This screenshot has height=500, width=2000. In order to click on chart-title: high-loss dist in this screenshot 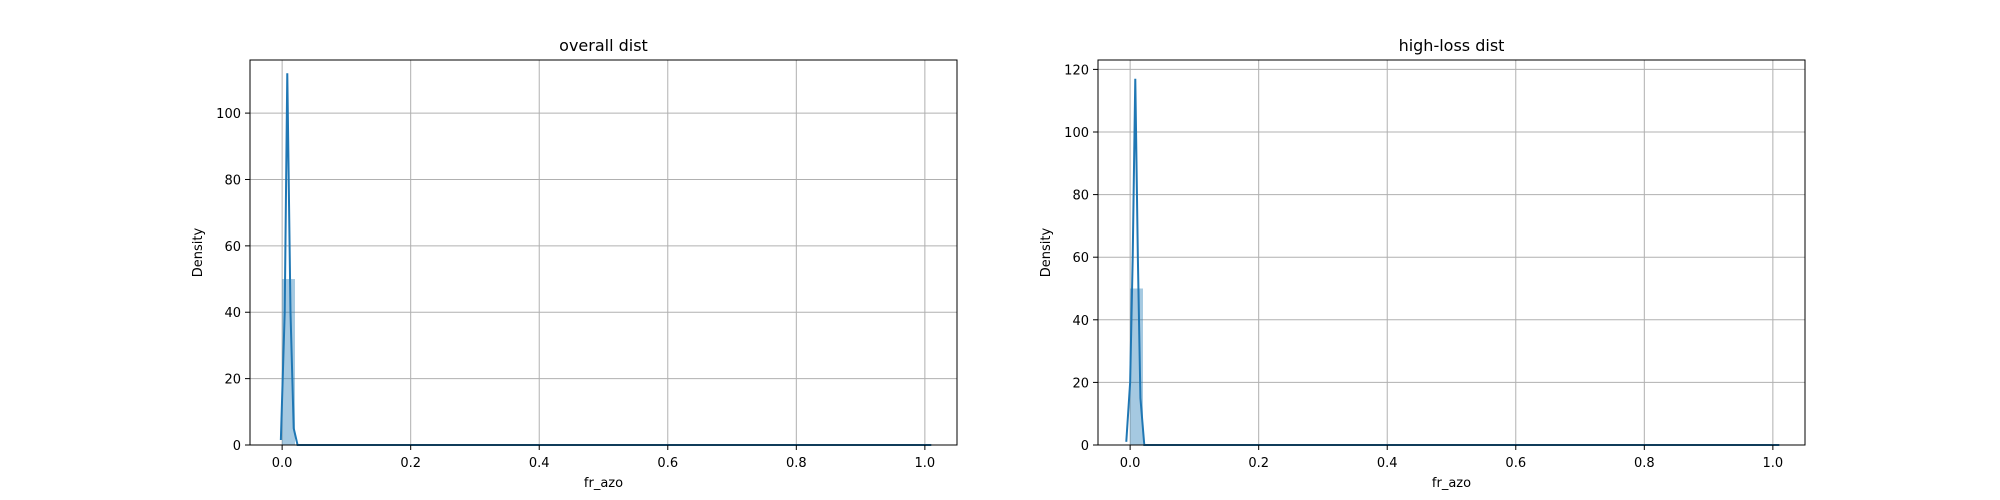, I will do `click(1452, 45)`.